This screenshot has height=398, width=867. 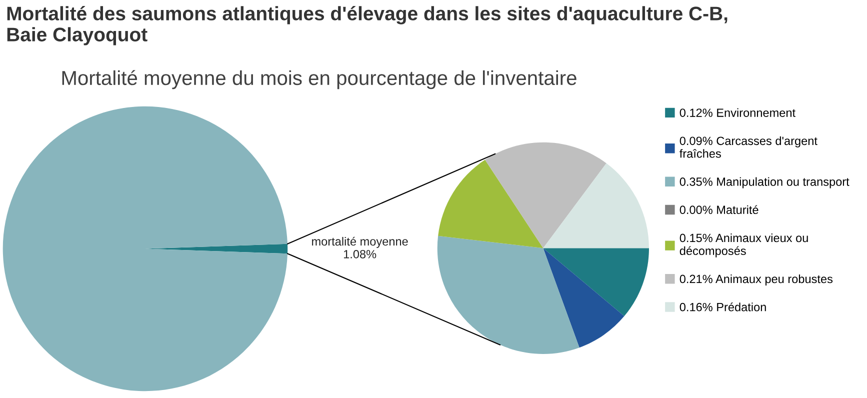 What do you see at coordinates (367, 26) in the screenshot?
I see `chart-title: Mortalité des saumons atlantiques d'élevage dans les sites d'aquaculture C-B, Baie Clayoquot` at bounding box center [367, 26].